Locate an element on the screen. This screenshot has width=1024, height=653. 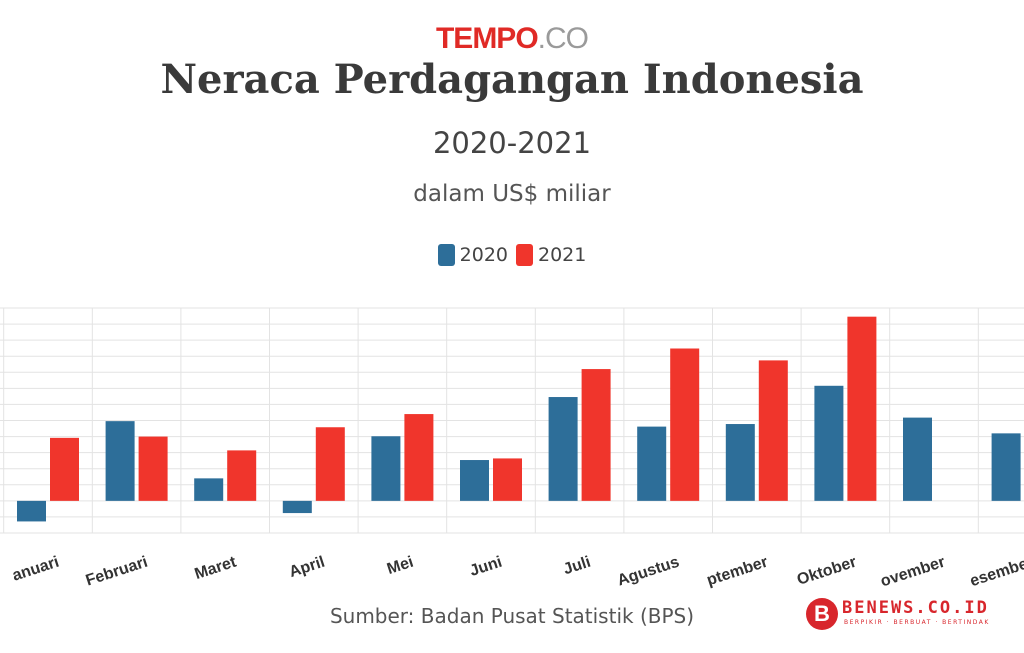
legend-item-2020: 2020 is located at coordinates (472, 255).